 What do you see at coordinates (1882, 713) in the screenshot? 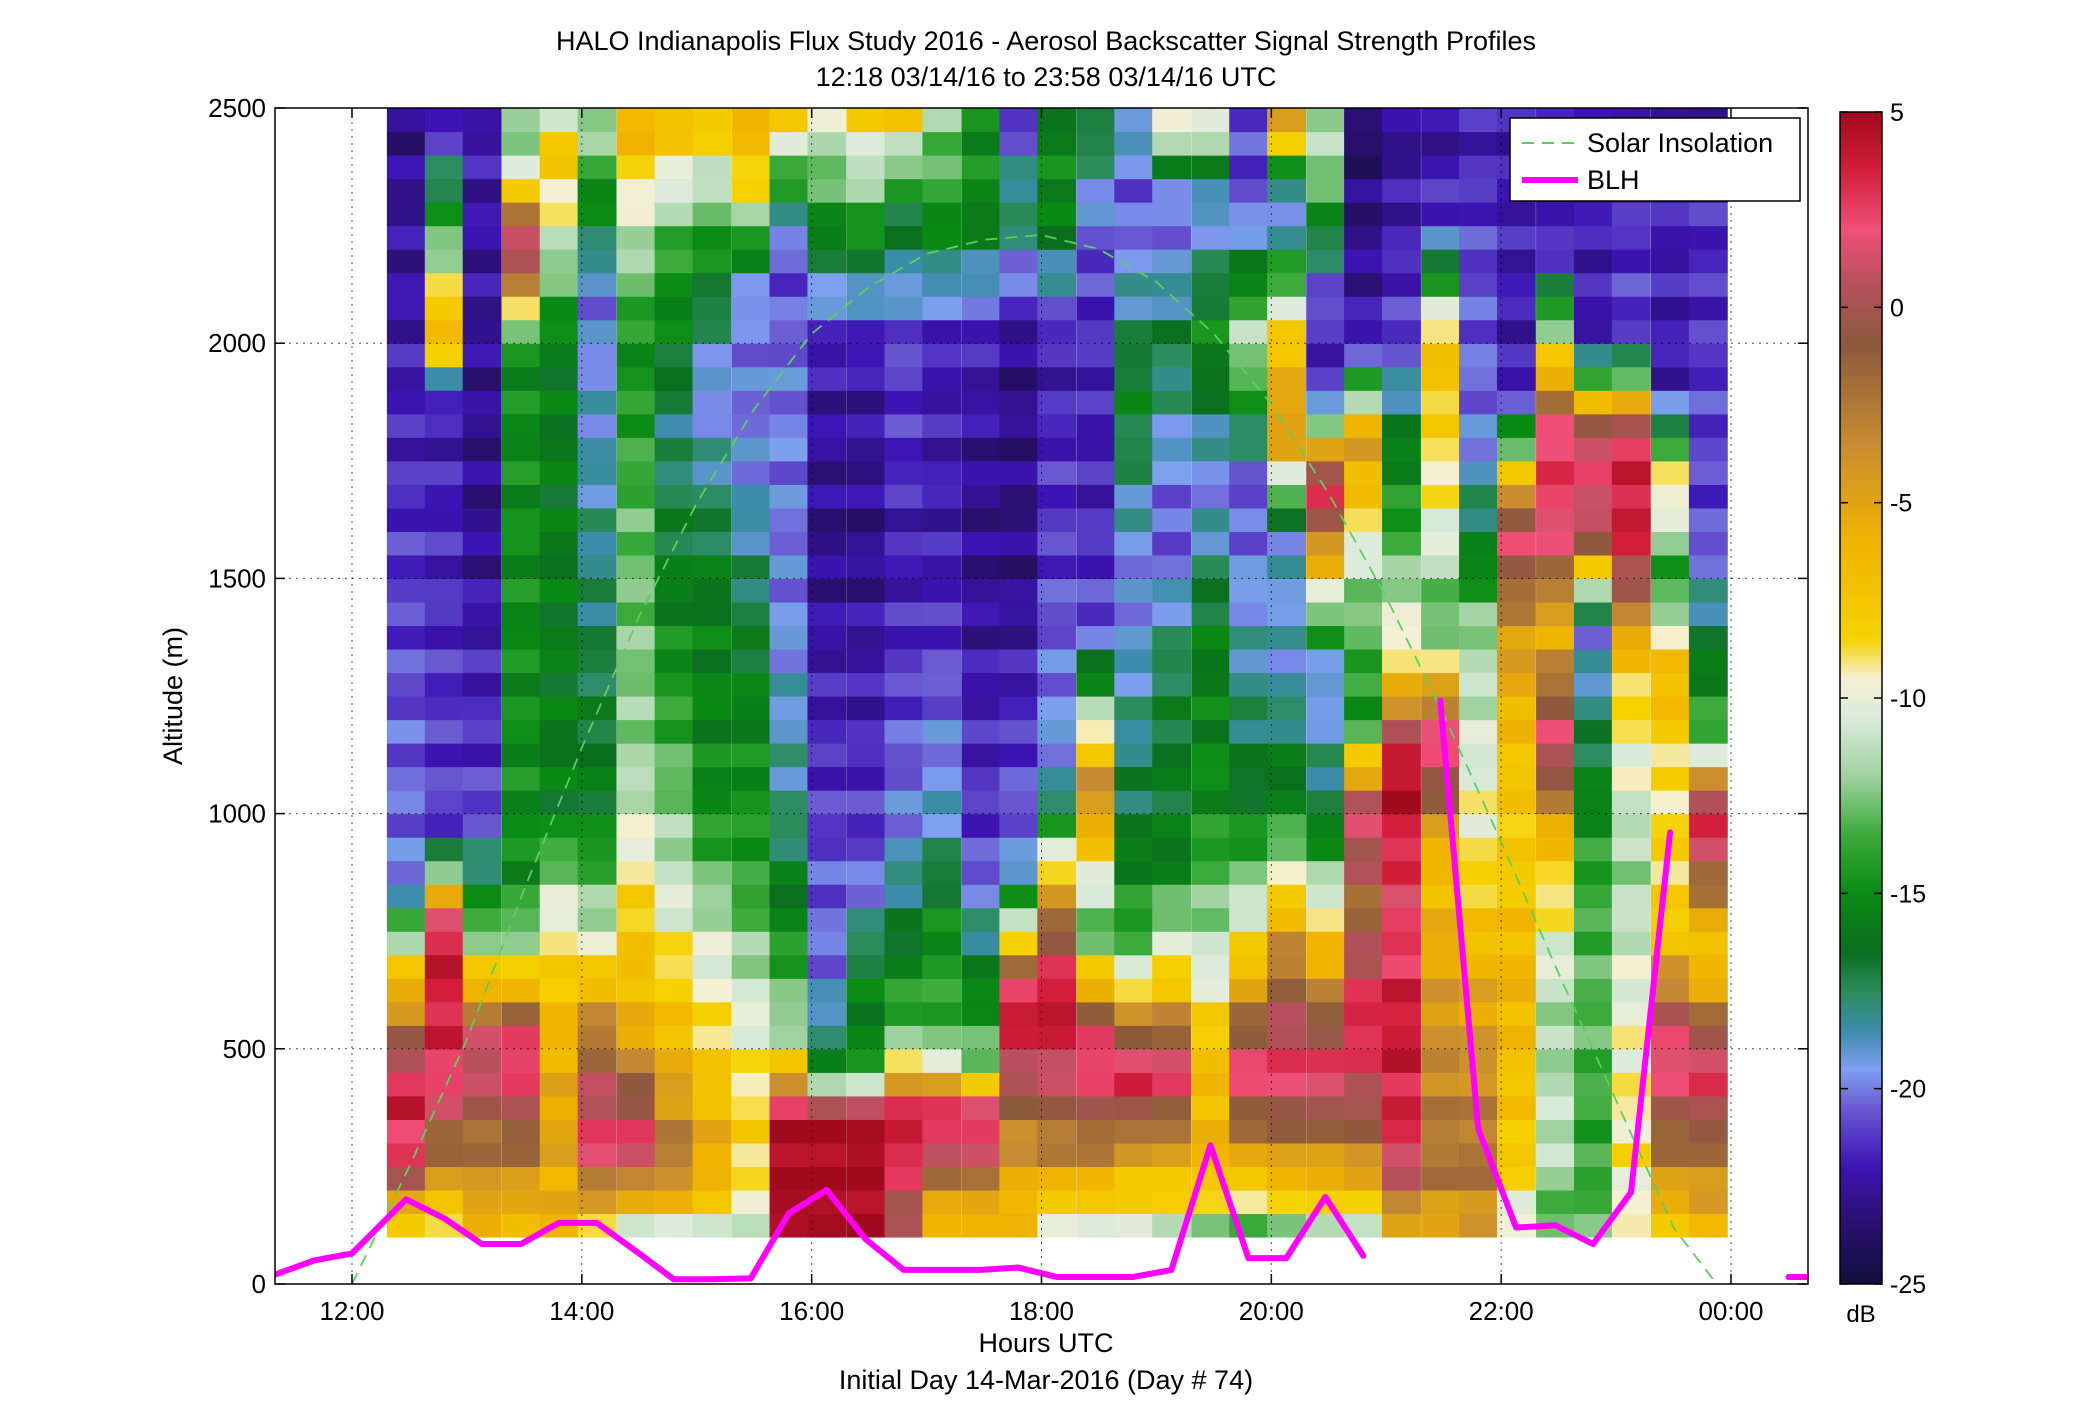
I see `colorbar: 50-5-10-15-20-25 dB` at bounding box center [1882, 713].